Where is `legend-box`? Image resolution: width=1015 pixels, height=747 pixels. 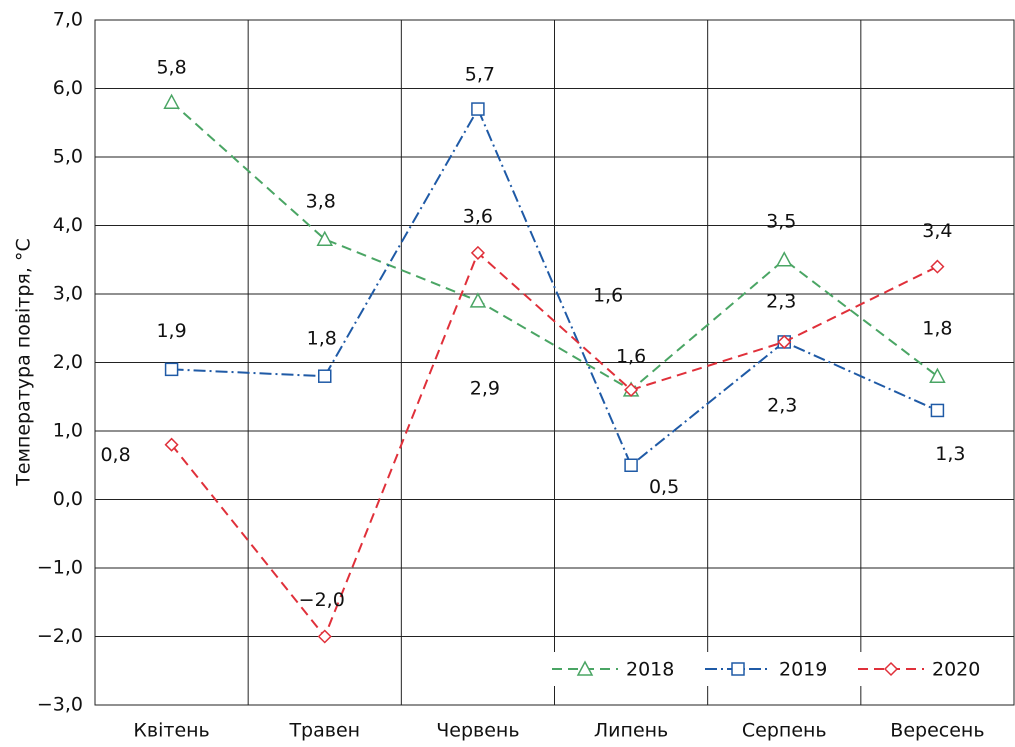 legend-box is located at coordinates (776, 669).